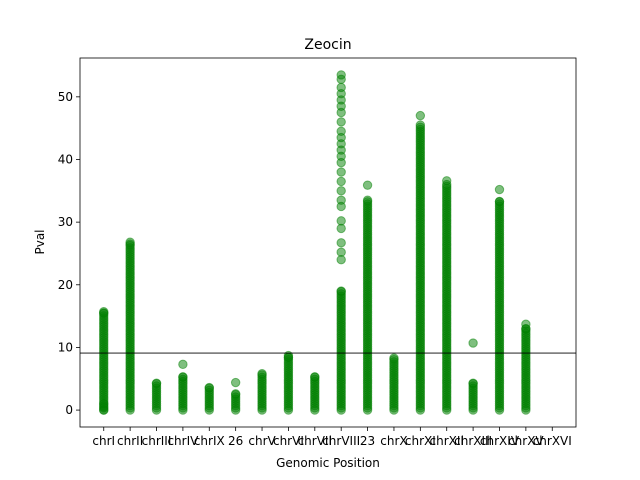 Image resolution: width=640 pixels, height=480 pixels. Describe the element at coordinates (65, 97) in the screenshot. I see `y-tick-label: 50` at that location.